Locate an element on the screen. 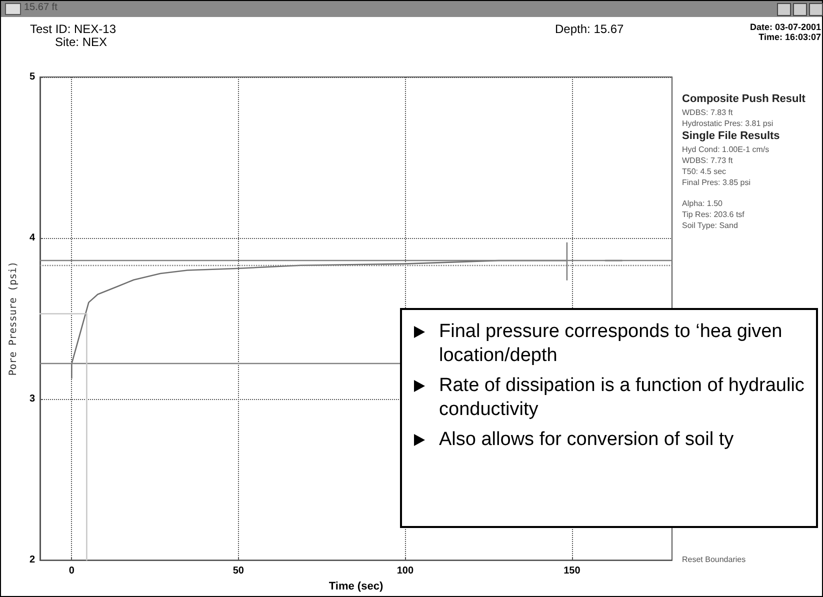  x-tick-label: 0 is located at coordinates (71, 571).